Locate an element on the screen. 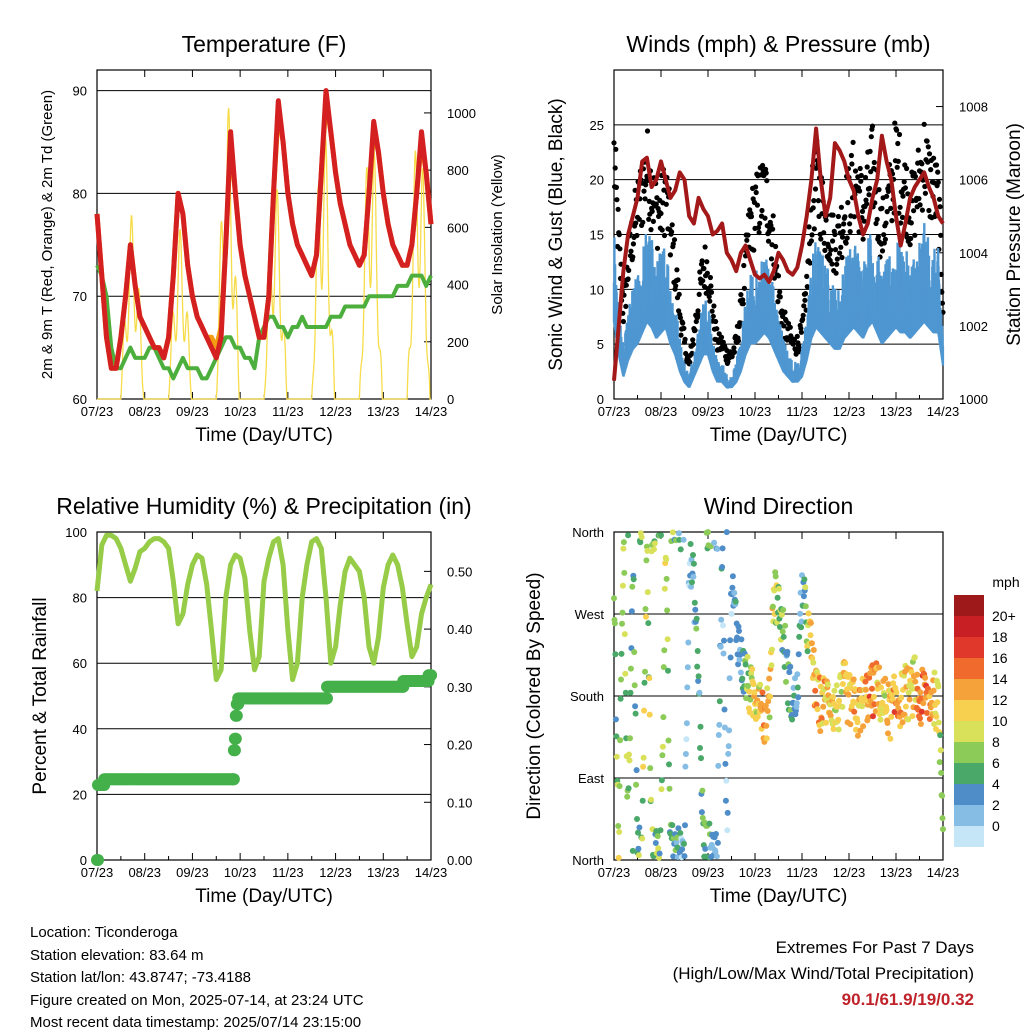 The width and height of the screenshot is (1024, 1035). y-right-tick-label: 1002 is located at coordinates (973, 326).